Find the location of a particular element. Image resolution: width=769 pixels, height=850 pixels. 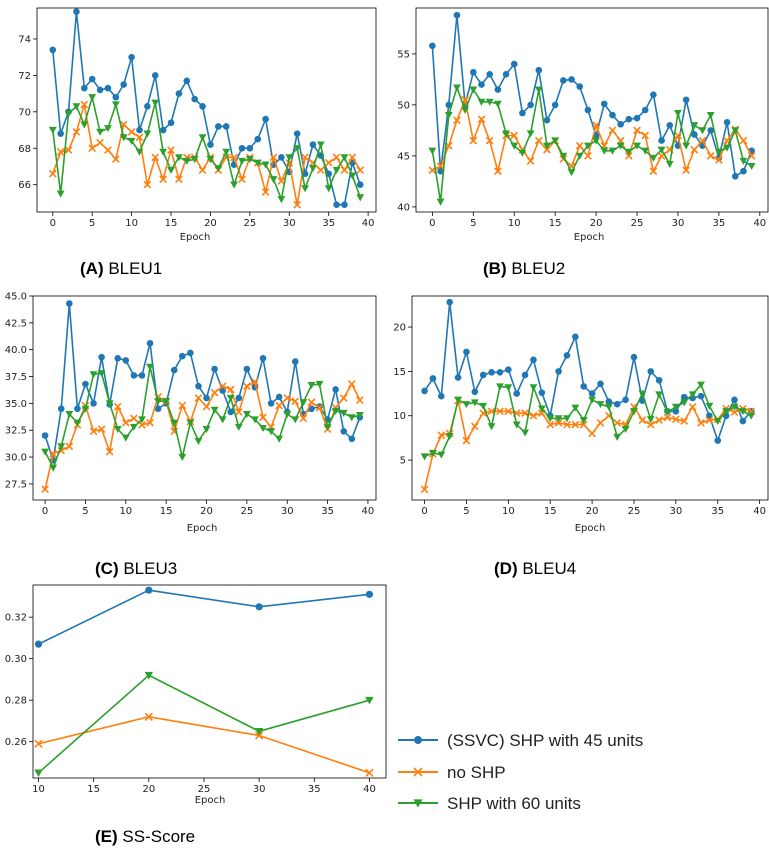

legend-marker is located at coordinates (418, 740).